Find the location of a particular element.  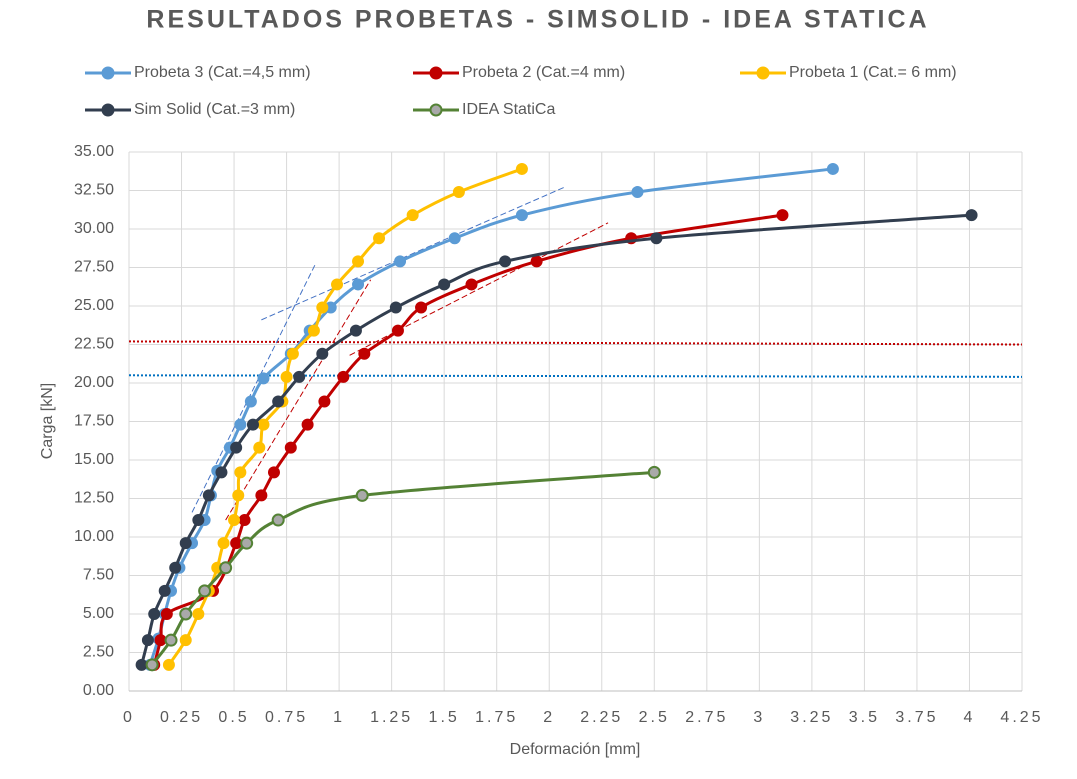

x-tick-label: 3.75 is located at coordinates (916, 717).